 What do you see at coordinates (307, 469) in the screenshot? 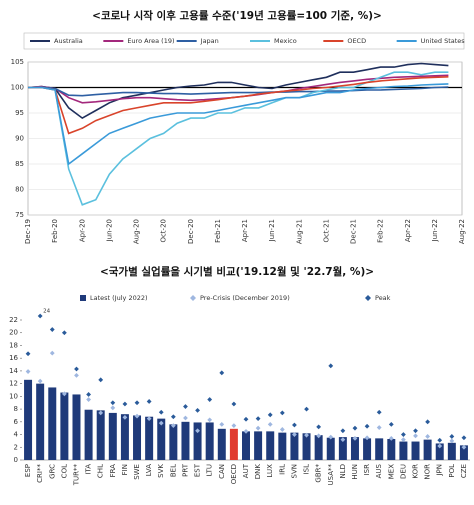
I see `x-tick-label: ISL` at bounding box center [307, 469].